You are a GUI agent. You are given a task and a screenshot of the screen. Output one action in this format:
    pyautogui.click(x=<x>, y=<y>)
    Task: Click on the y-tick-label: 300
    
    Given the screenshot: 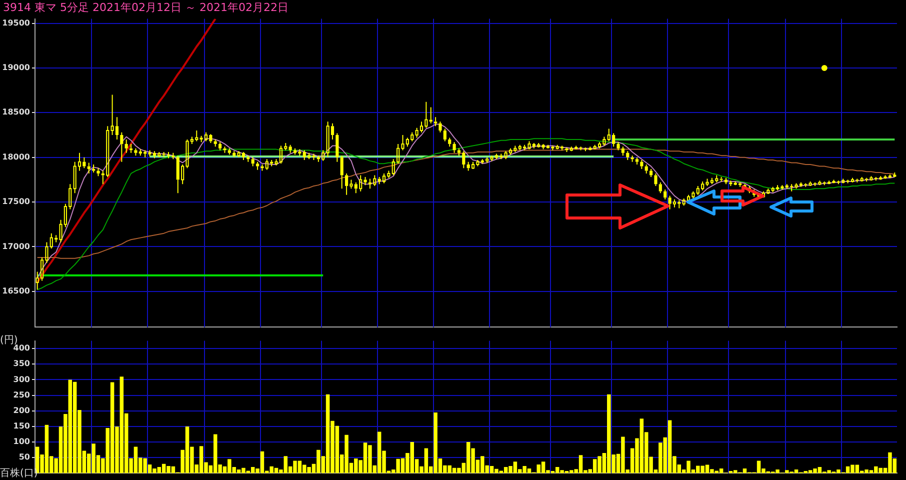 What is the action you would take?
    pyautogui.click(x=21, y=379)
    